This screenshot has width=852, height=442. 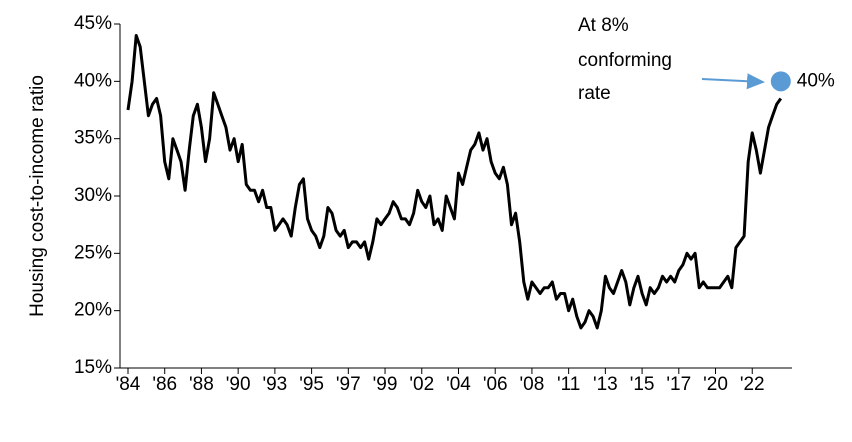 What do you see at coordinates (385, 384) in the screenshot?
I see `x-tick-label: '99` at bounding box center [385, 384].